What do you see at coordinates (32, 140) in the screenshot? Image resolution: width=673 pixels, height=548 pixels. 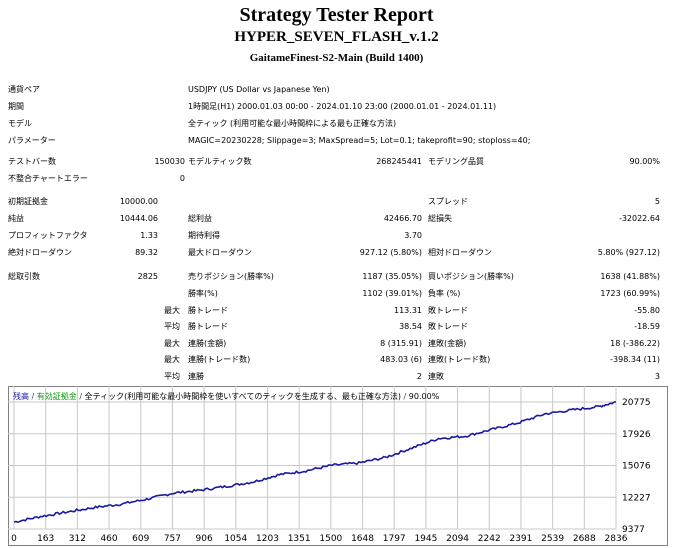 I see `params-label: パラメーター` at bounding box center [32, 140].